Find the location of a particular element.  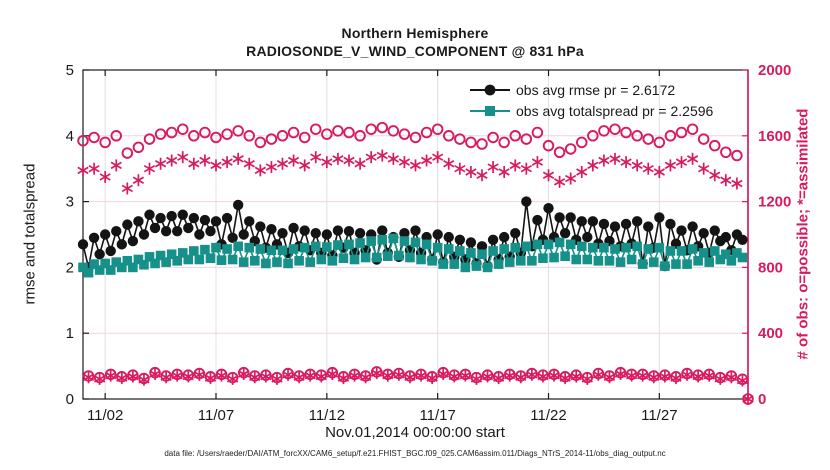

legend-item-rmse: obs avg rmse pr = 2.6172 is located at coordinates (590, 89).